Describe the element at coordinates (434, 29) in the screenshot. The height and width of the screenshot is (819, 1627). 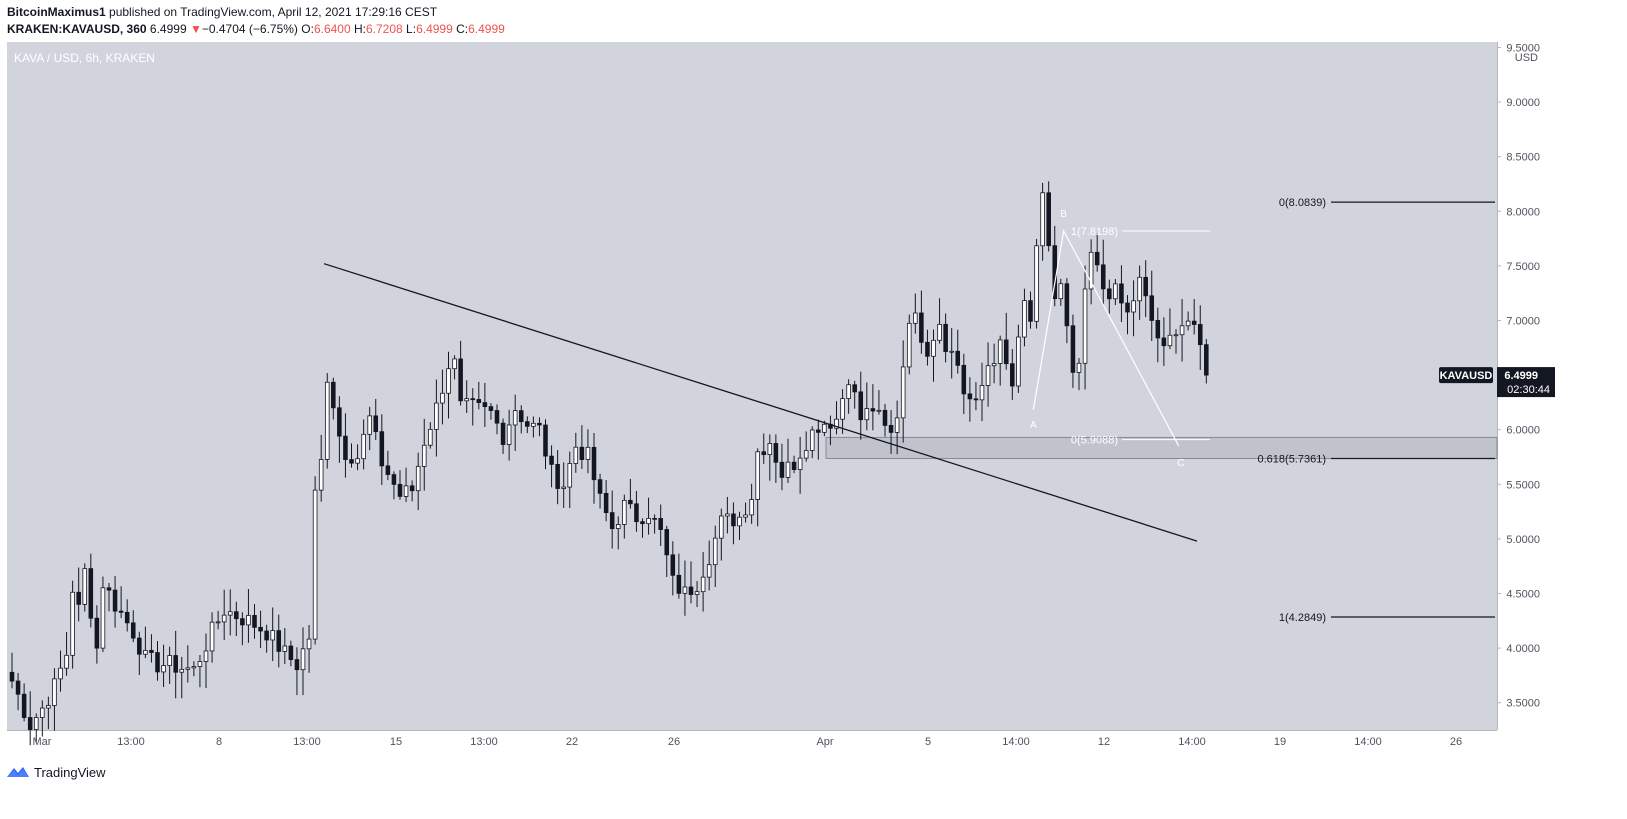
I see `low-value: 6.4999` at that location.